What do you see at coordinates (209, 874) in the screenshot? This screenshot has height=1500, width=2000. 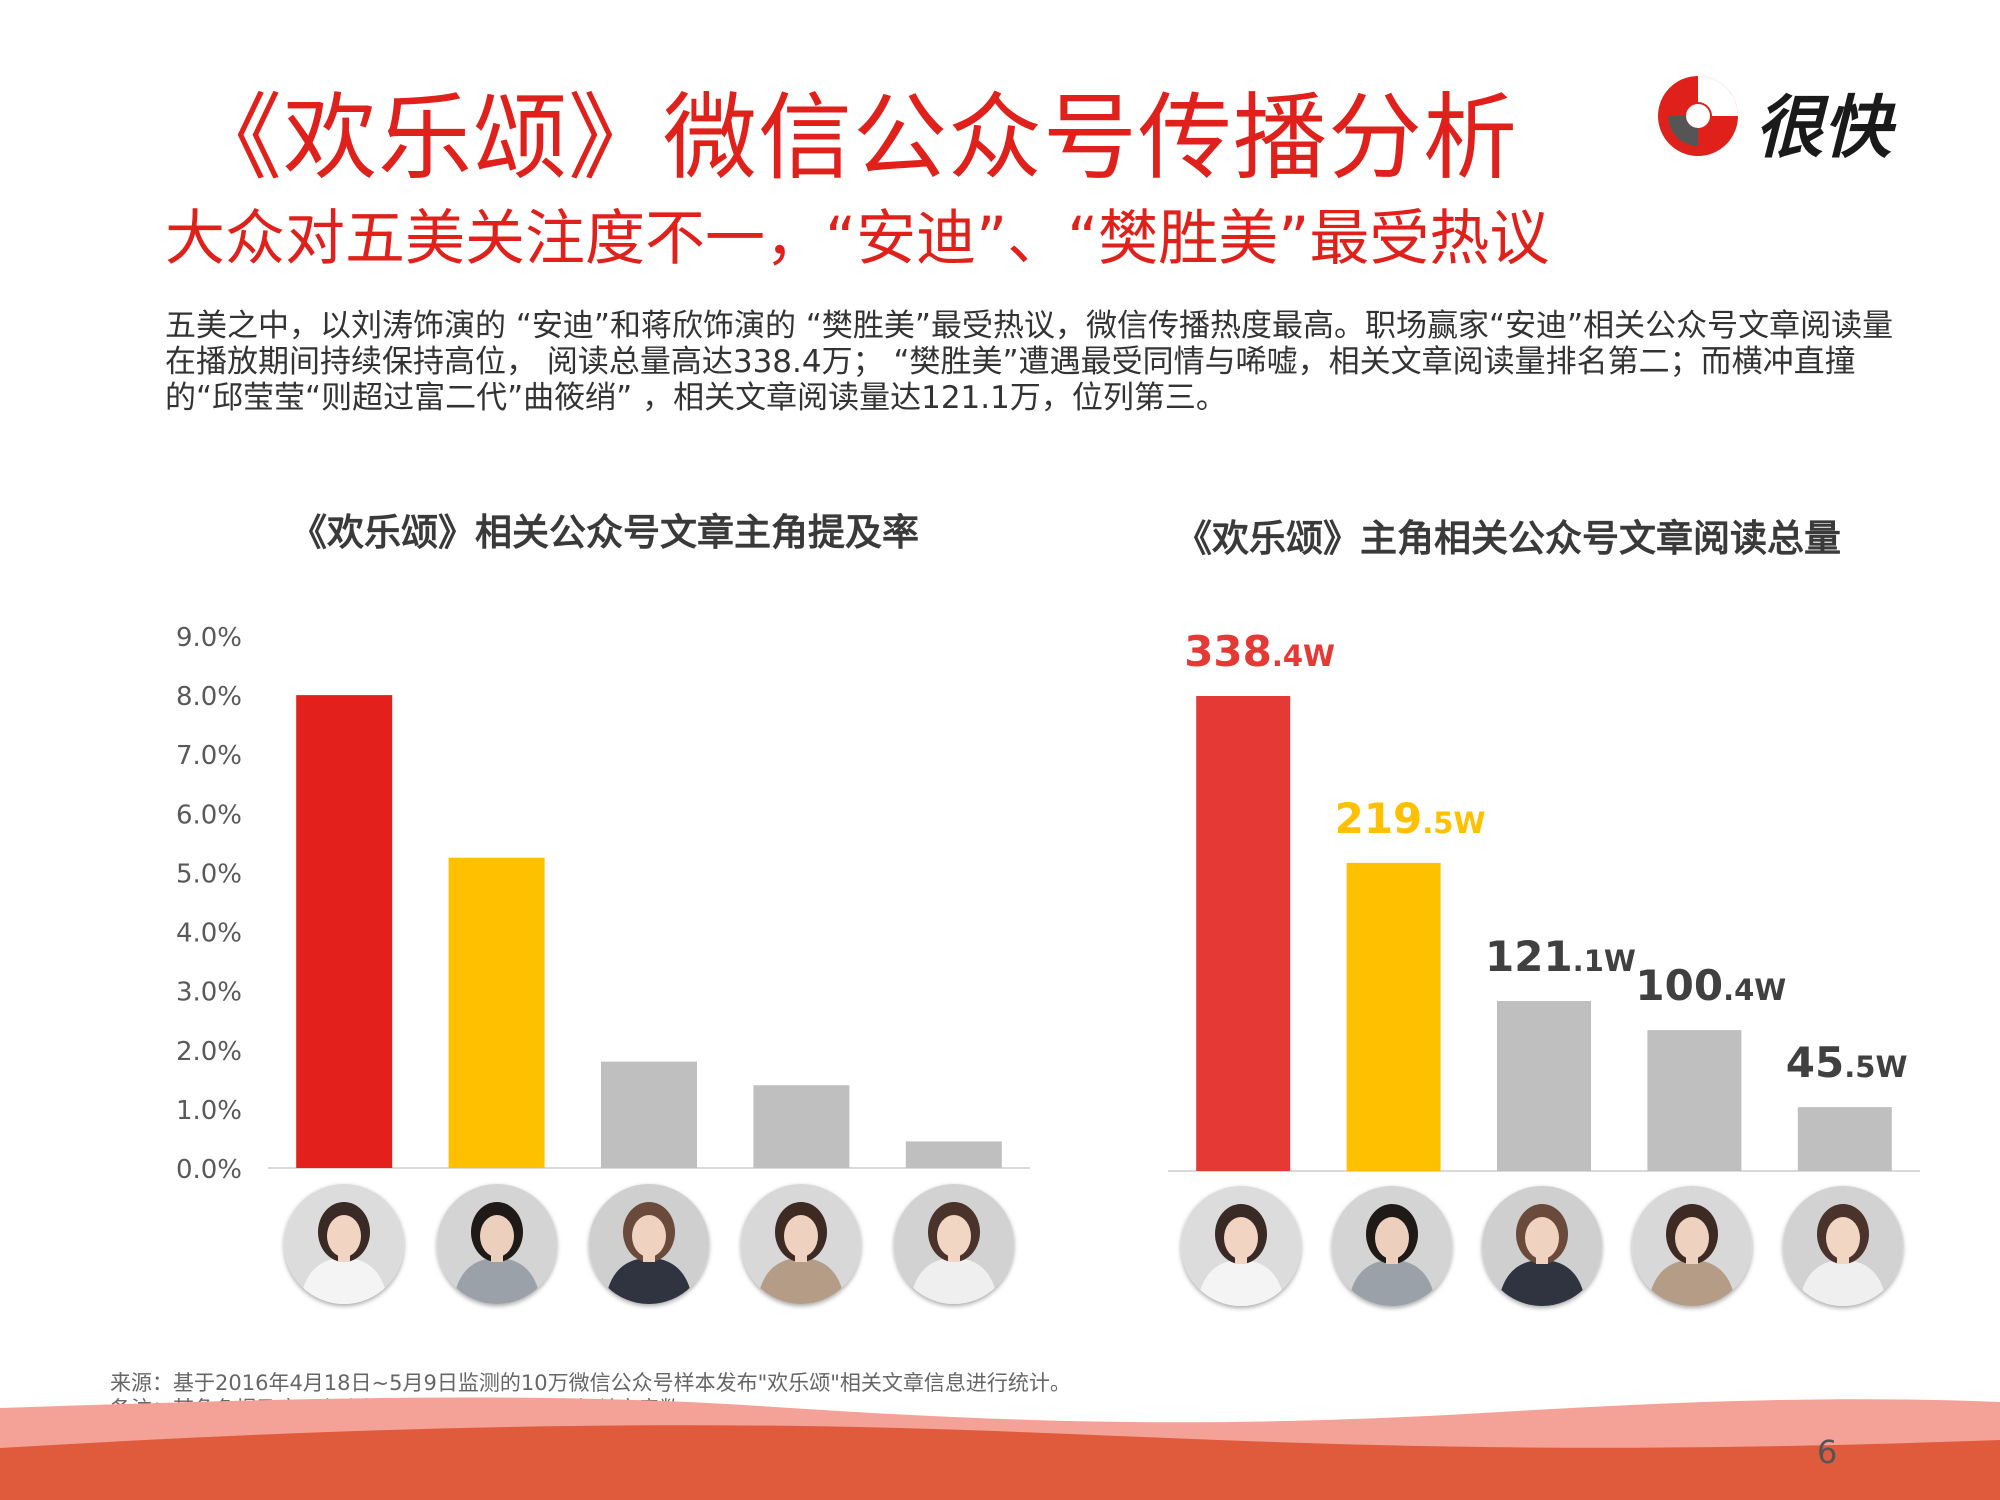 I see `y-tick-label: 5.0%` at bounding box center [209, 874].